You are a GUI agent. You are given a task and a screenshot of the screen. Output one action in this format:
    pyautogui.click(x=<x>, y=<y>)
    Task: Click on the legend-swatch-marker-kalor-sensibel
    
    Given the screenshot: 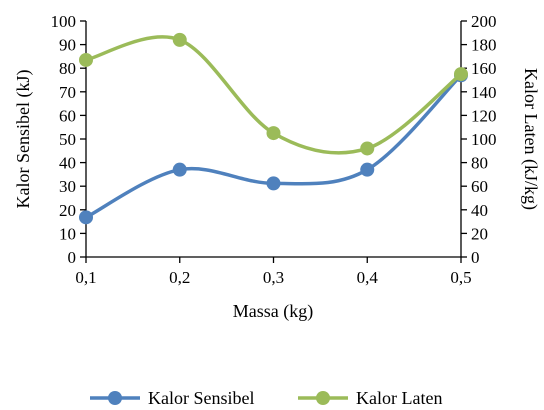 What is the action you would take?
    pyautogui.click(x=115, y=398)
    